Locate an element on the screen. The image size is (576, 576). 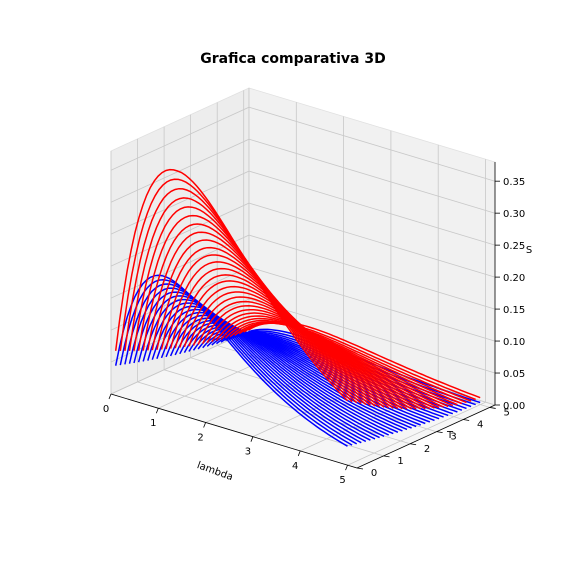
x-axis-label: lambda is located at coordinates (214, 471).